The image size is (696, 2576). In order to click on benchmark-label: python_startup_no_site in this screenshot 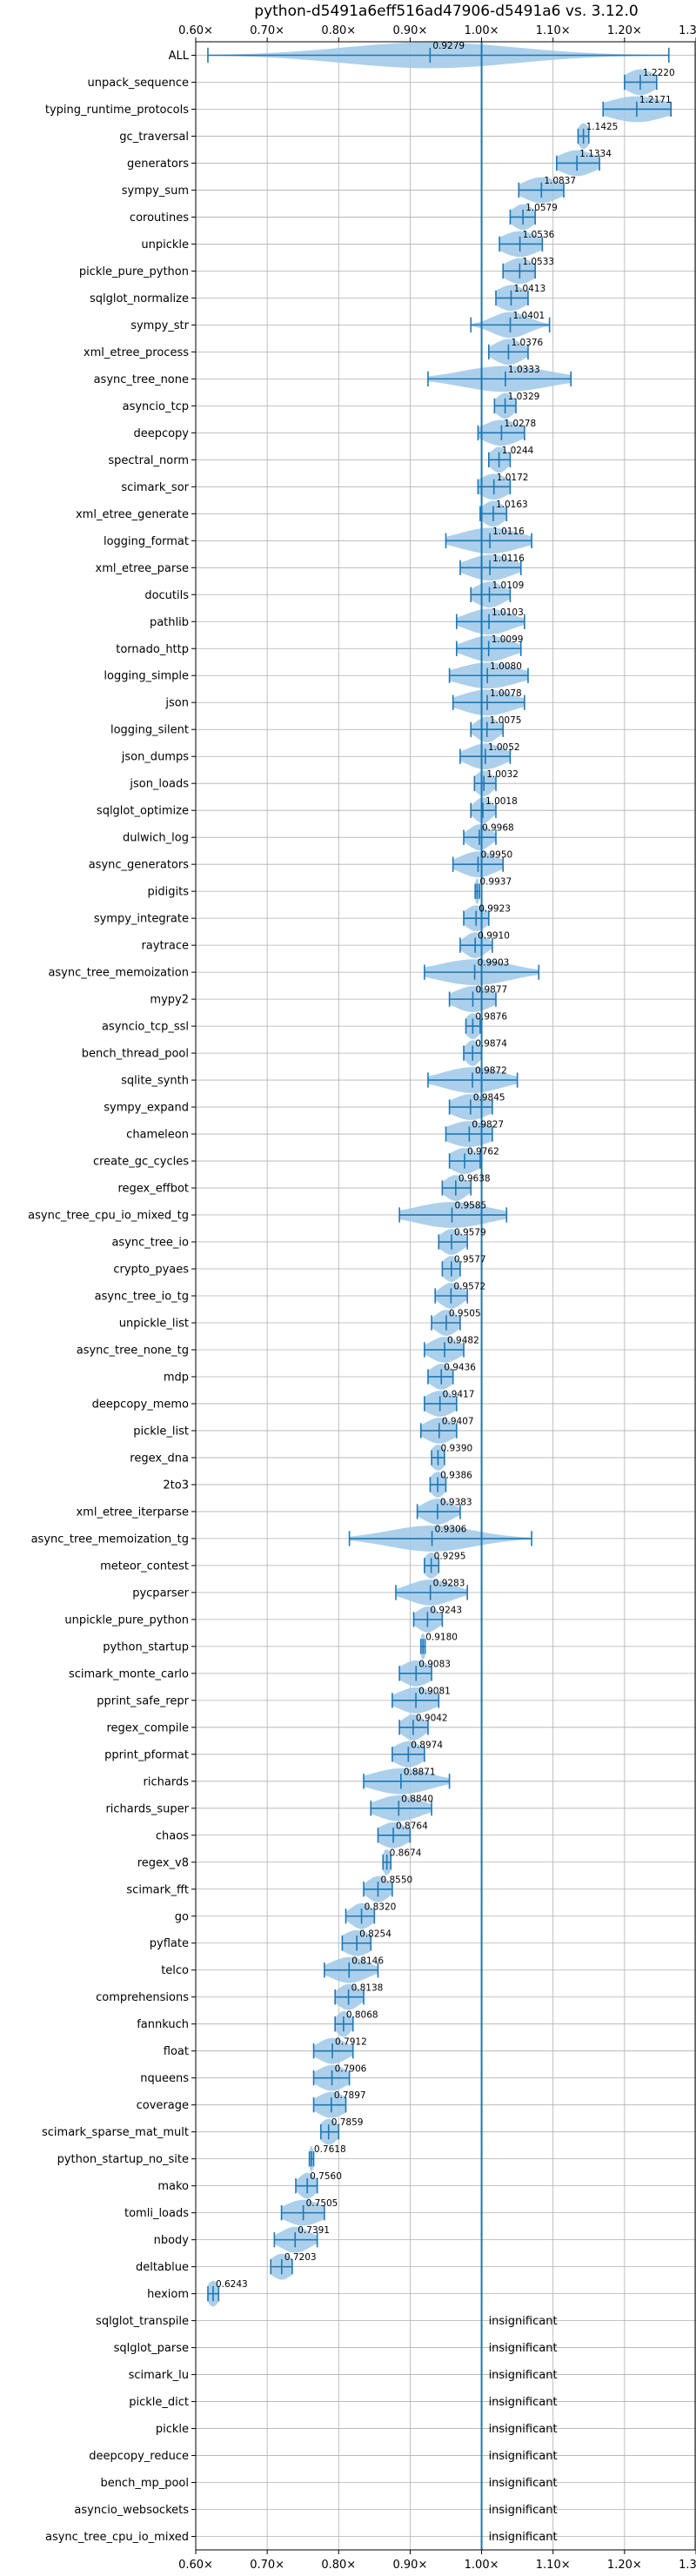, I will do `click(123, 2159)`.